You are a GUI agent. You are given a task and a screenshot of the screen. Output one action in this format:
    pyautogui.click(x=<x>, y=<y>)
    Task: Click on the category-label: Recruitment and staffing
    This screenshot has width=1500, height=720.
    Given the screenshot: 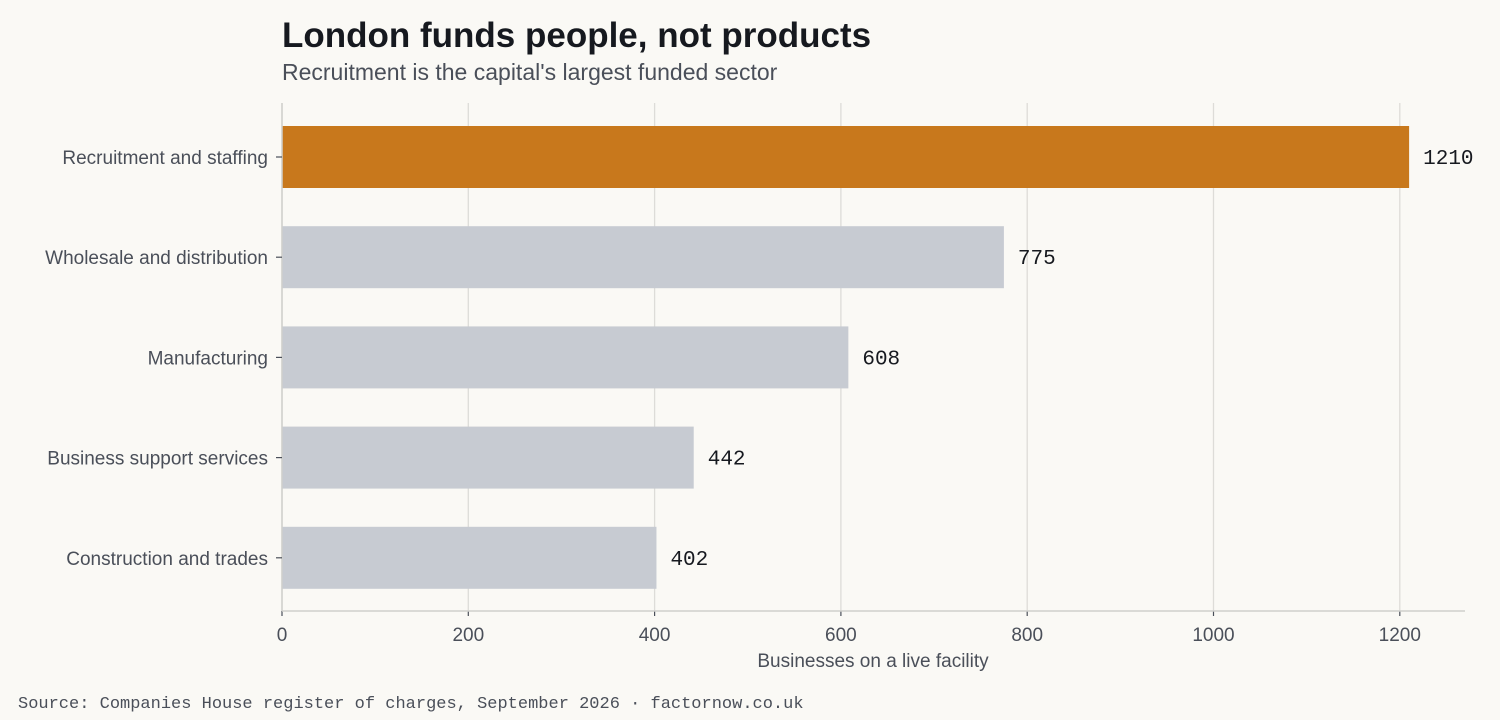 What is the action you would take?
    pyautogui.click(x=165, y=158)
    